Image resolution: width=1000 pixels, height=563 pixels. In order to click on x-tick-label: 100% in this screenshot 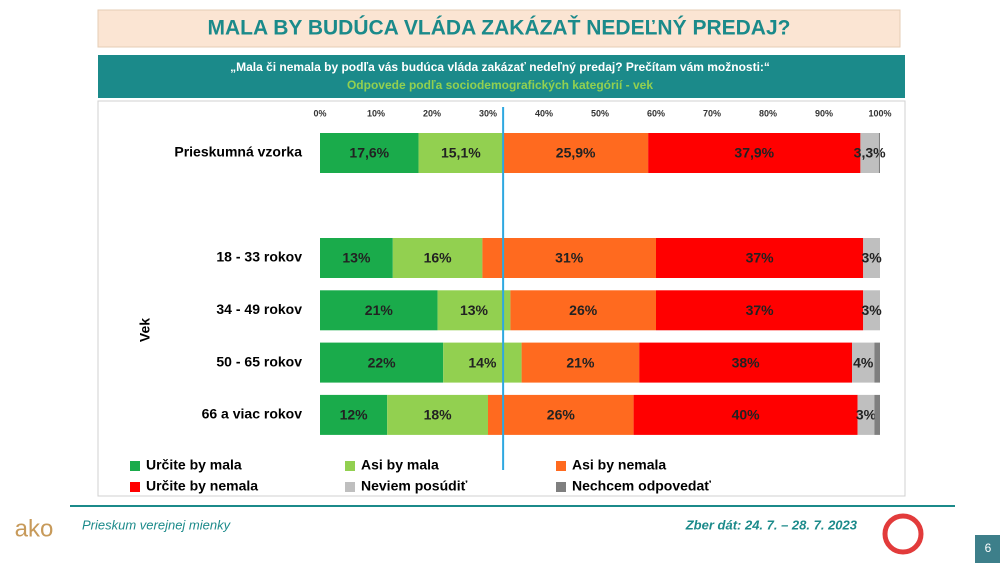, I will do `click(879, 113)`.